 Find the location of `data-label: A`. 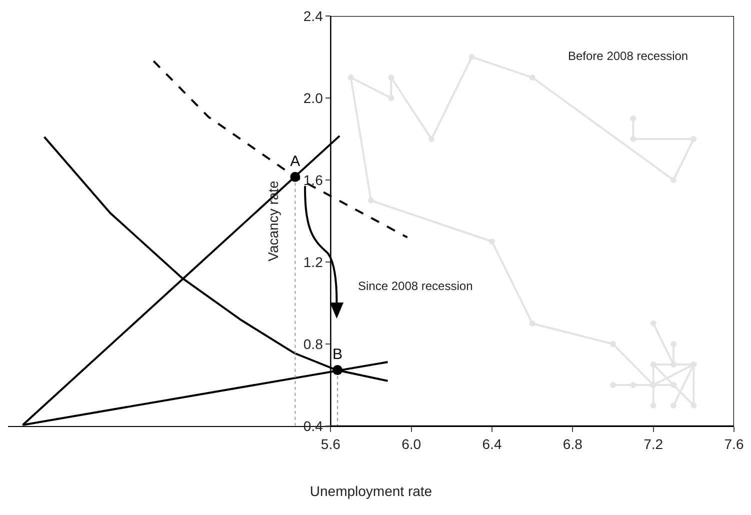

data-label: A is located at coordinates (295, 161).